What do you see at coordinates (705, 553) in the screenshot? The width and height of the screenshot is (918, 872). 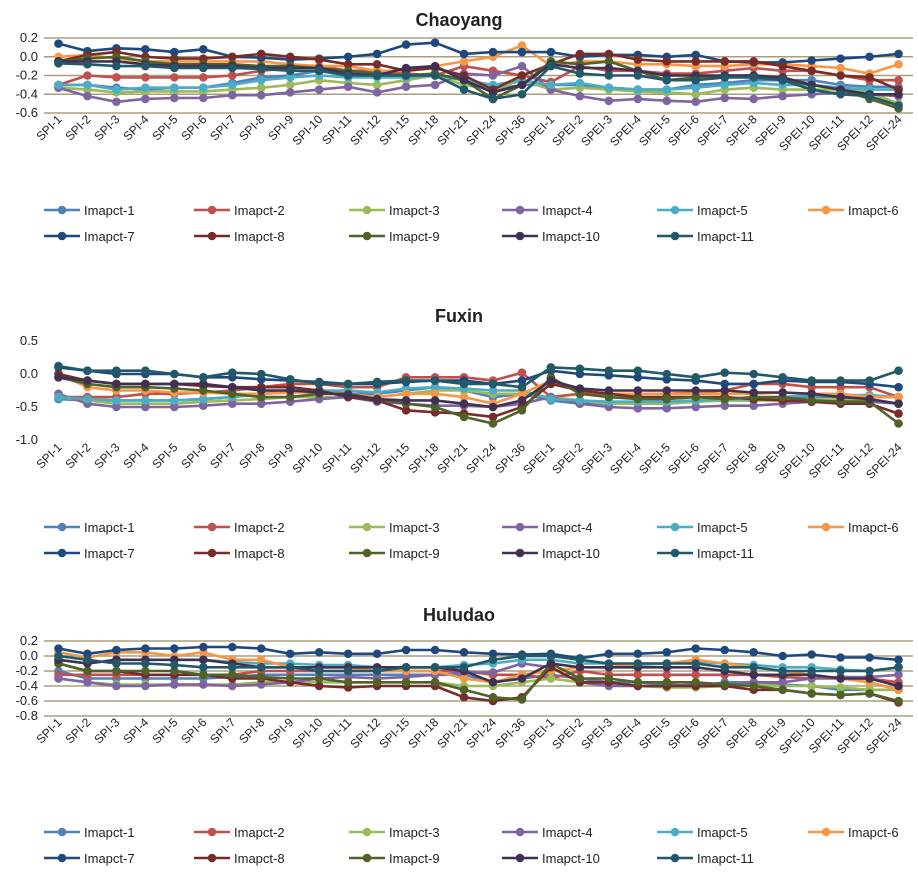 I see `legend-item: Imapct-11` at bounding box center [705, 553].